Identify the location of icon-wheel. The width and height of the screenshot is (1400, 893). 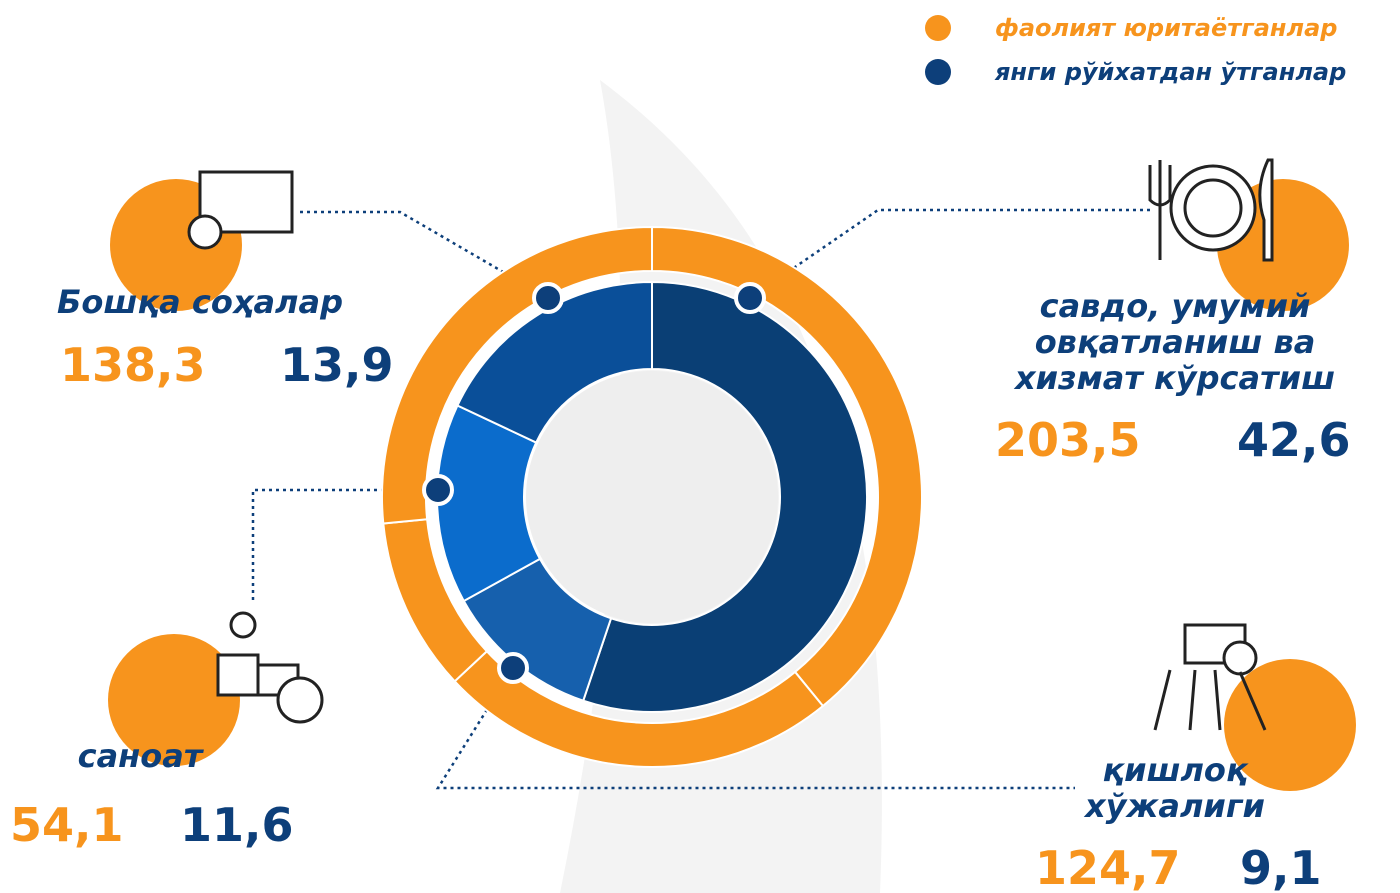
(1240, 658).